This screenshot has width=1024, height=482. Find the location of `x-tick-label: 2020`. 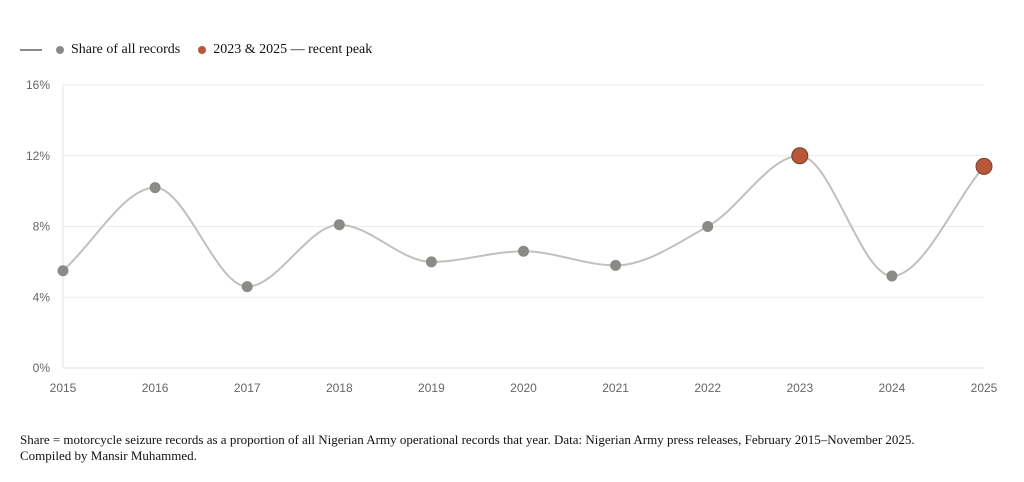

x-tick-label: 2020 is located at coordinates (523, 388).